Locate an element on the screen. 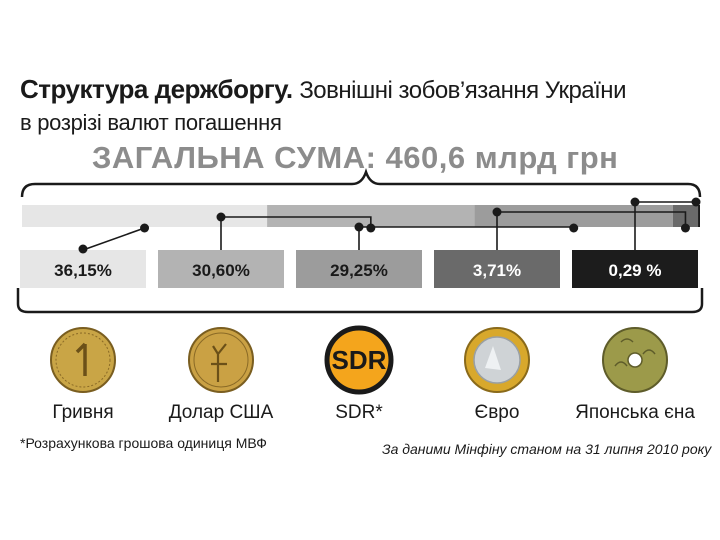 This screenshot has width=720, height=540. yen-coin-icon is located at coordinates (635, 360).